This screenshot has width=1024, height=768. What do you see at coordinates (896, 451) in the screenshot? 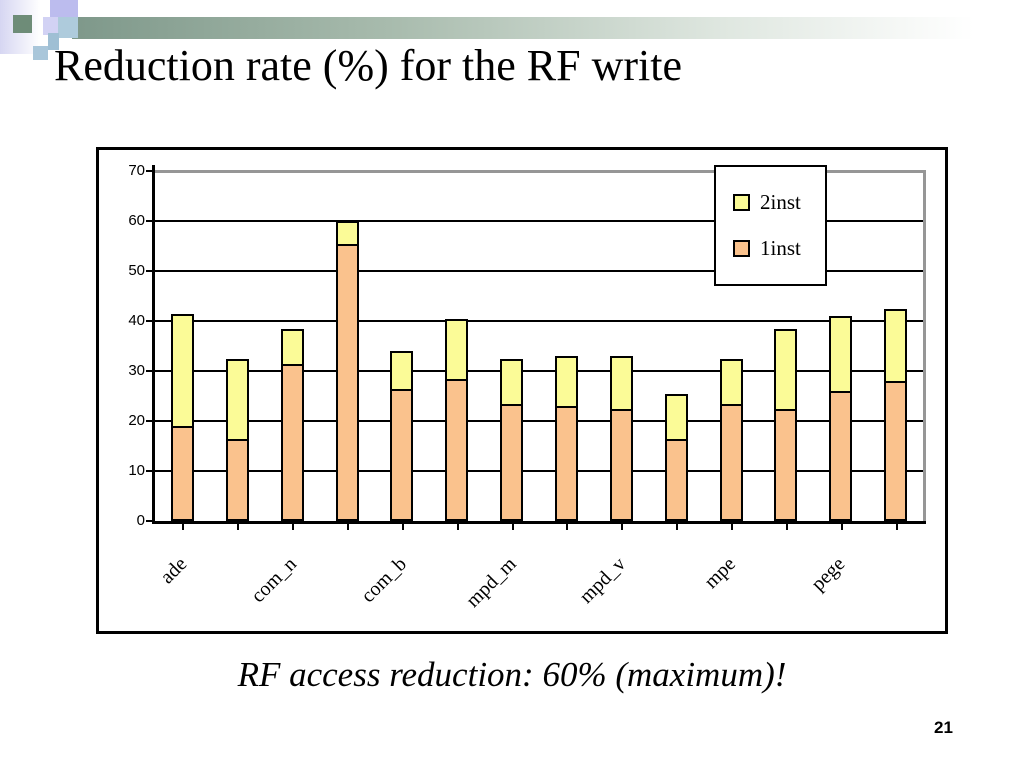
I see `bar-pege-b-1inst` at bounding box center [896, 451].